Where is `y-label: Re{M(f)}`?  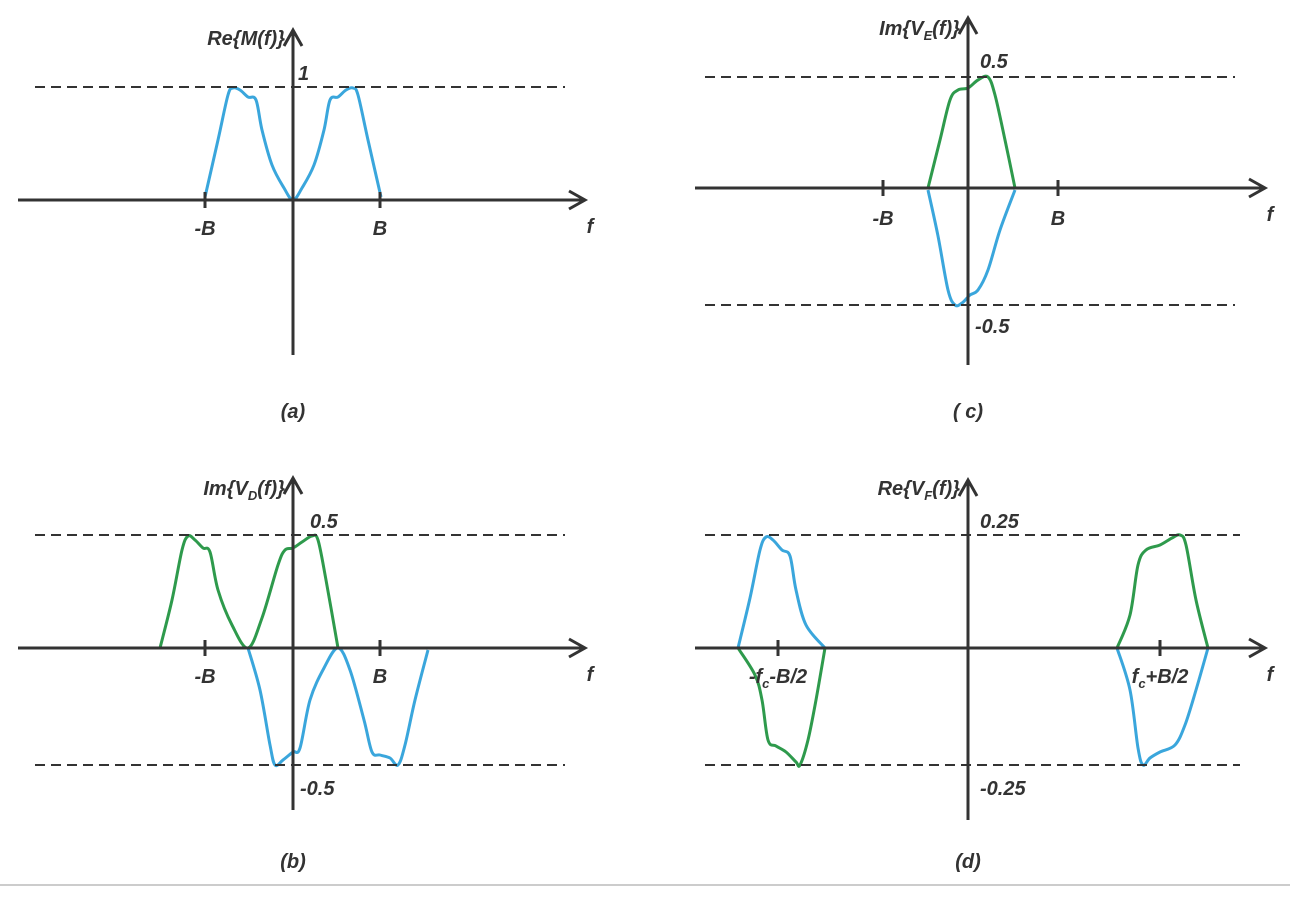
y-label: Re{M(f)} is located at coordinates (246, 39).